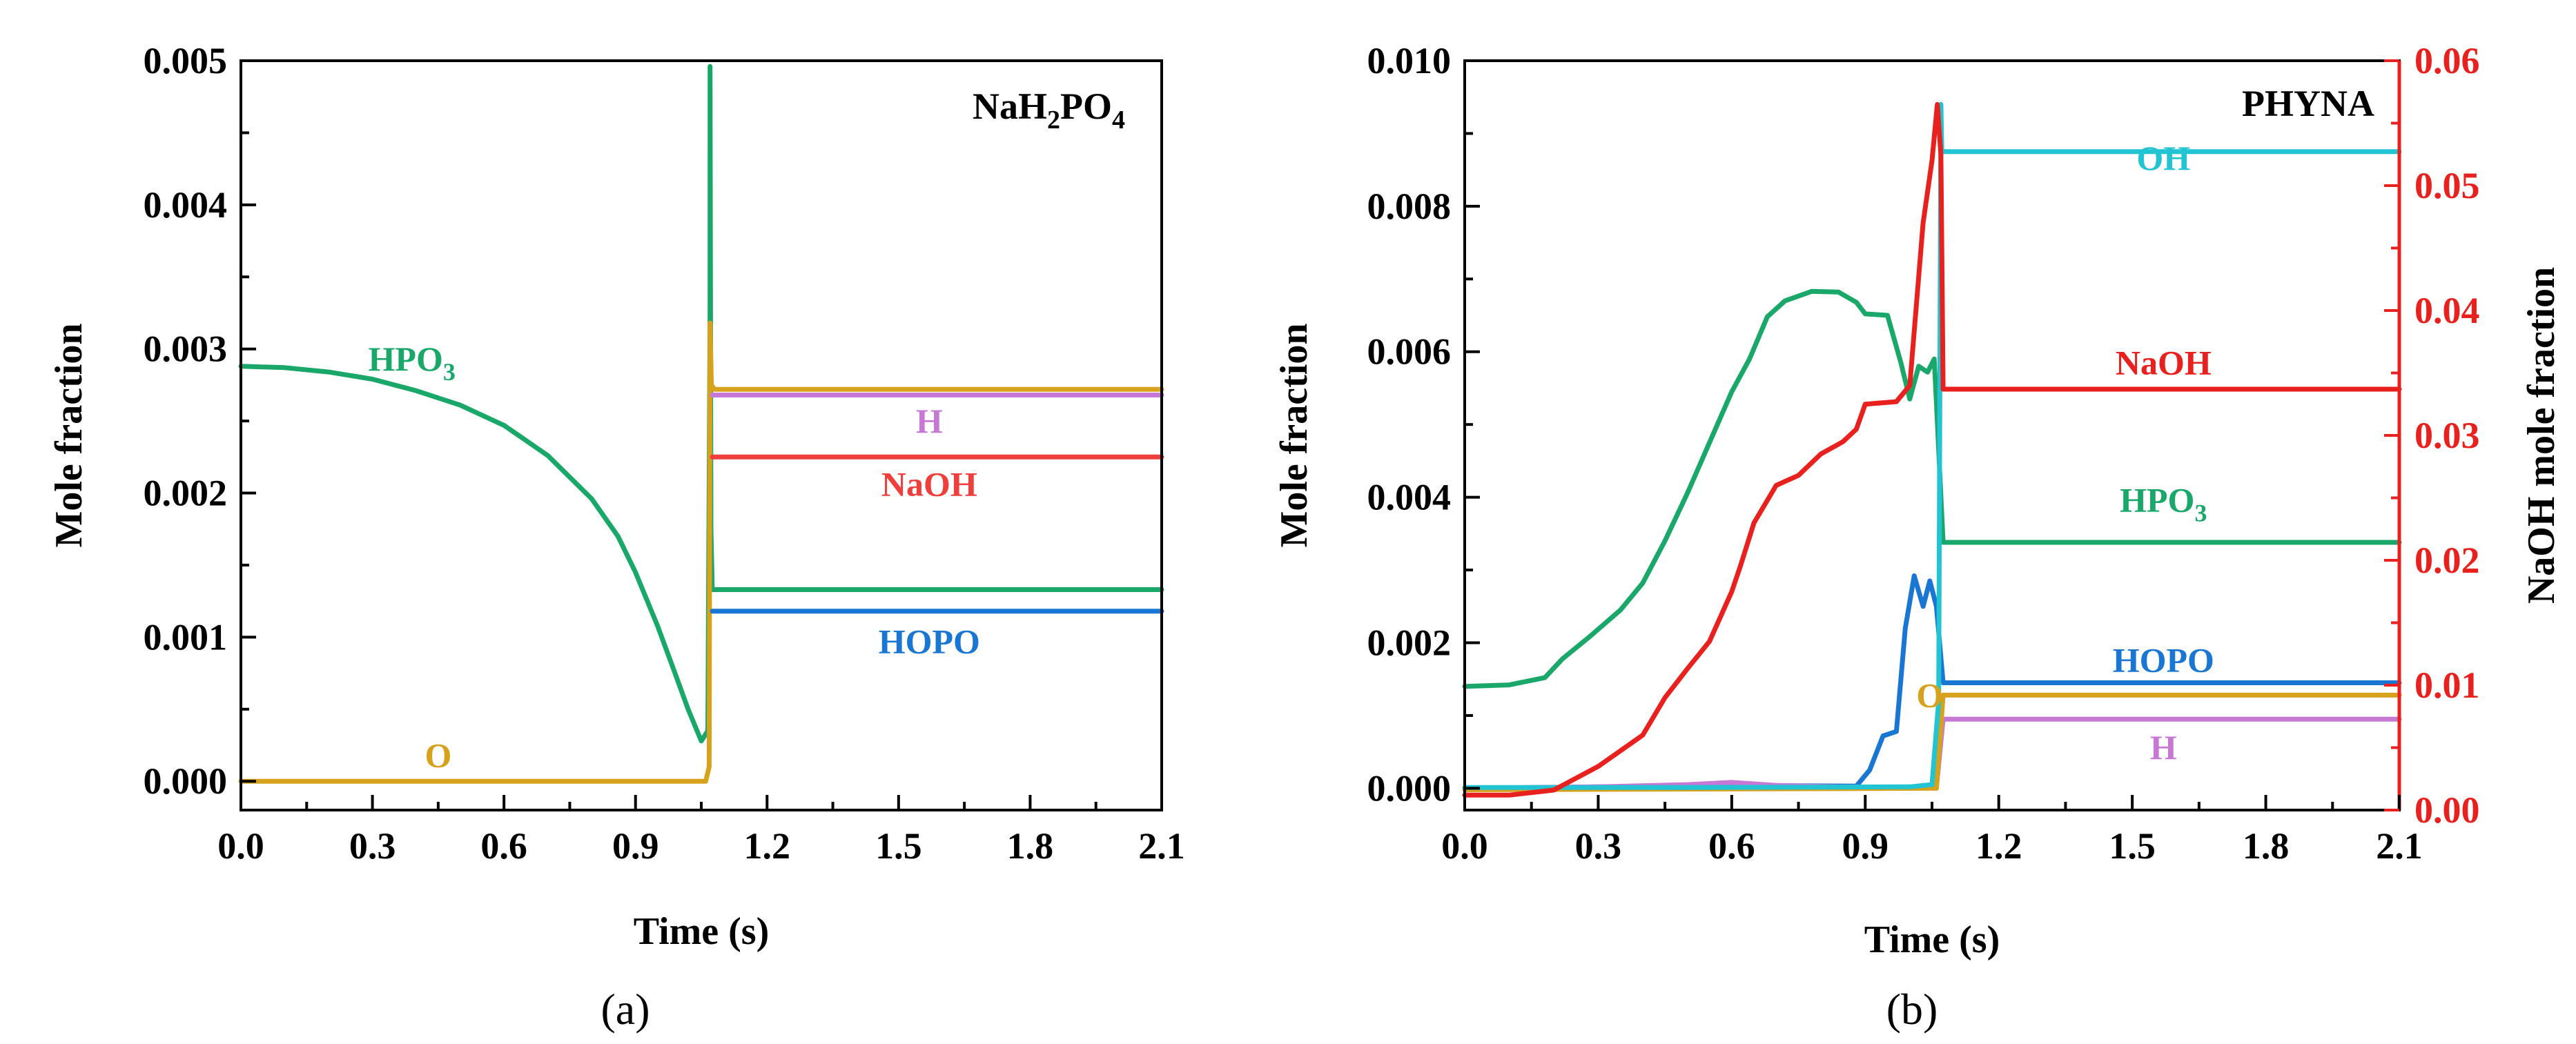 The image size is (2576, 1044). I want to click on panel-b-caption: (b), so click(1912, 1009).